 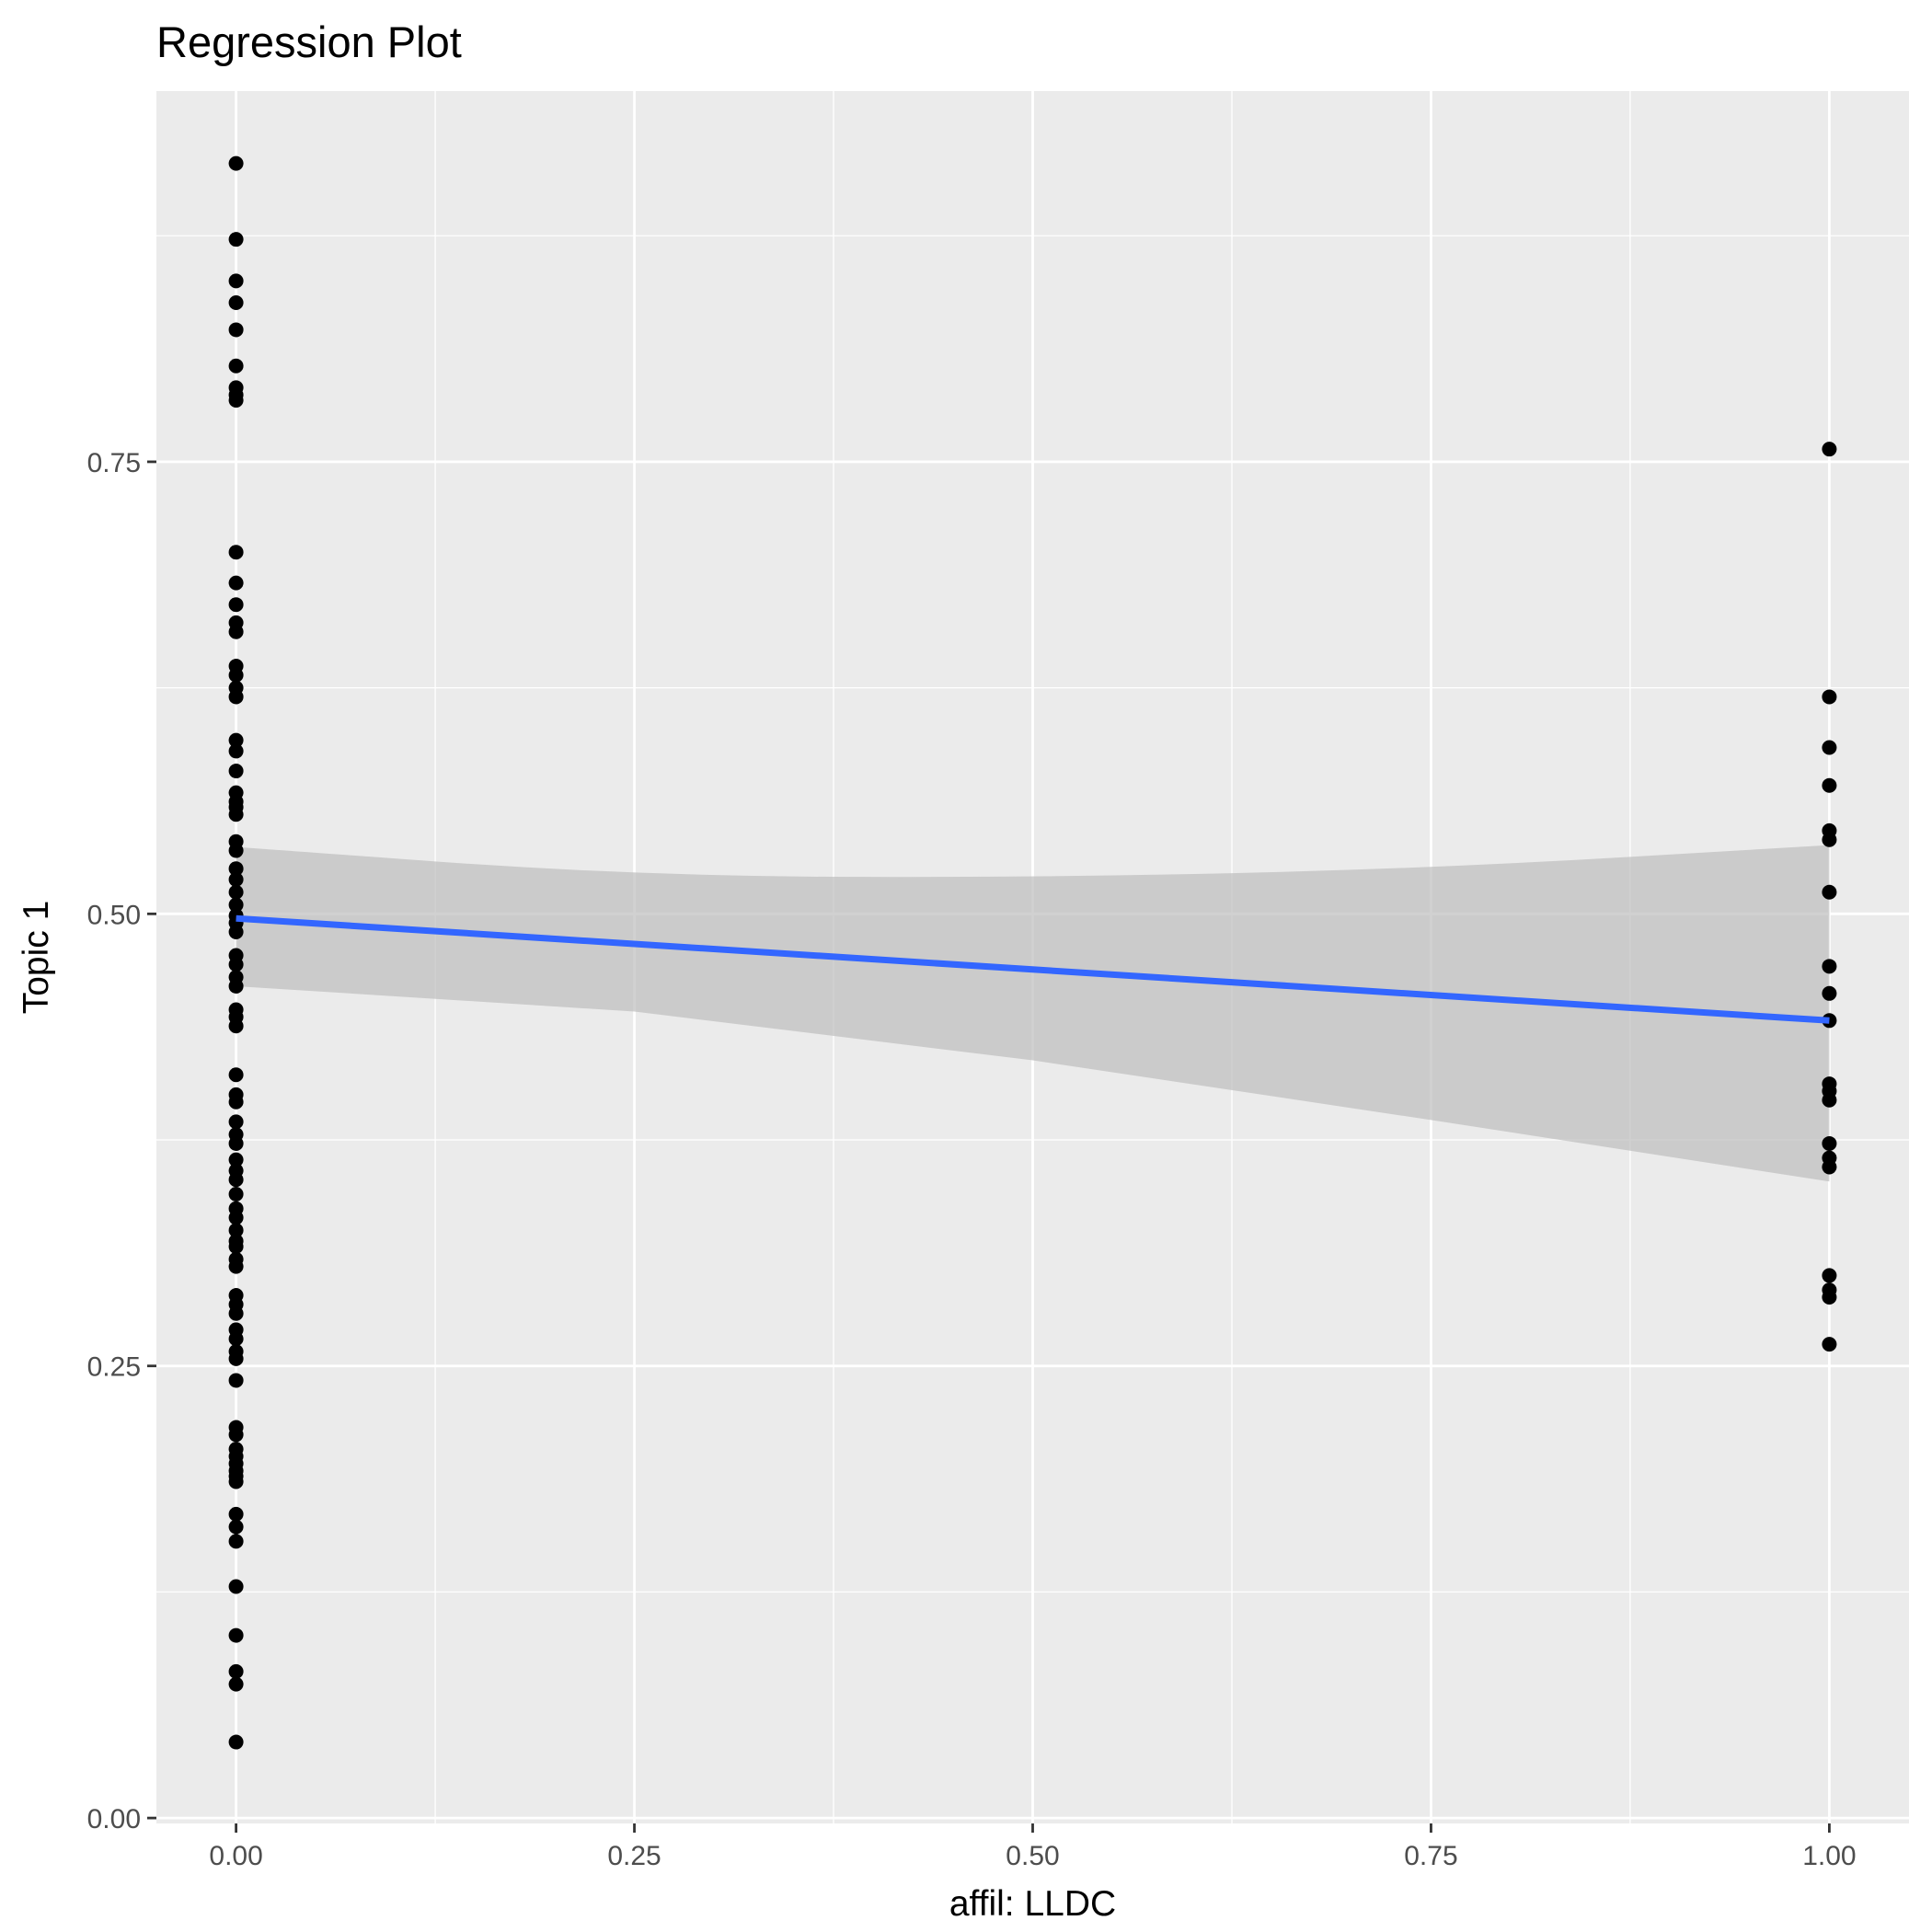 What do you see at coordinates (1033, 969) in the screenshot?
I see `regression-line` at bounding box center [1033, 969].